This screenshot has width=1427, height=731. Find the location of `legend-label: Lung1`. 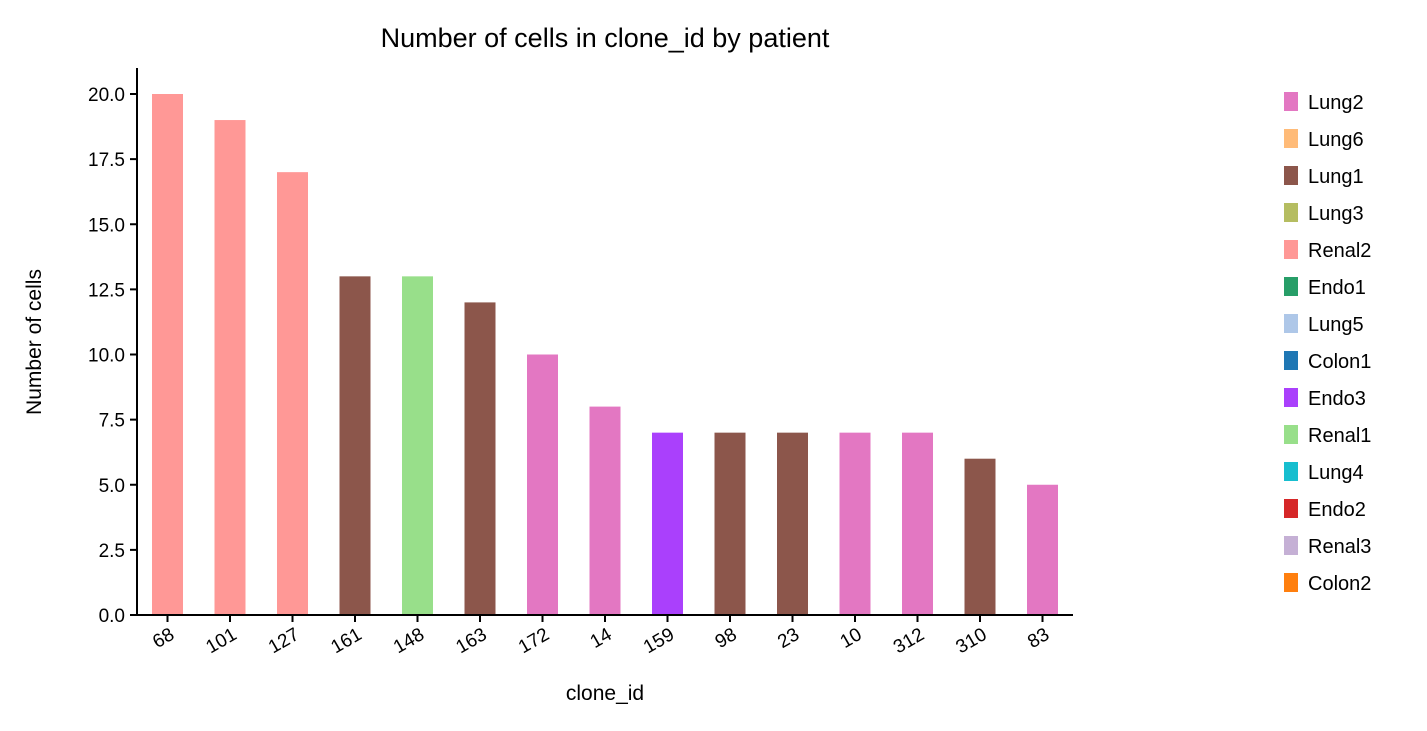

legend-label: Lung1 is located at coordinates (1336, 177).